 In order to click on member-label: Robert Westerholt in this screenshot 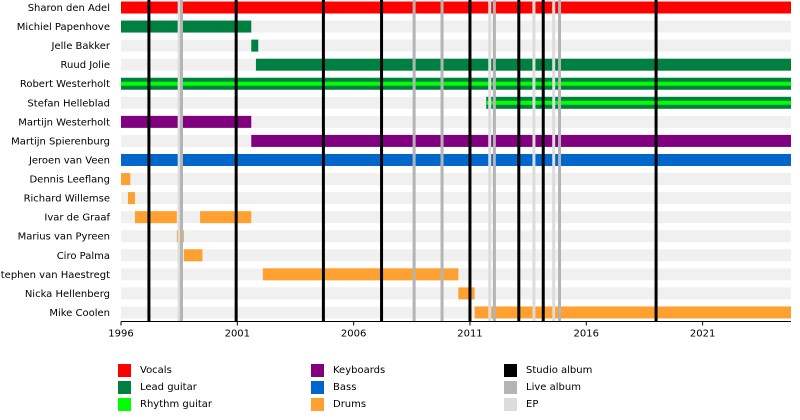, I will do `click(65, 84)`.